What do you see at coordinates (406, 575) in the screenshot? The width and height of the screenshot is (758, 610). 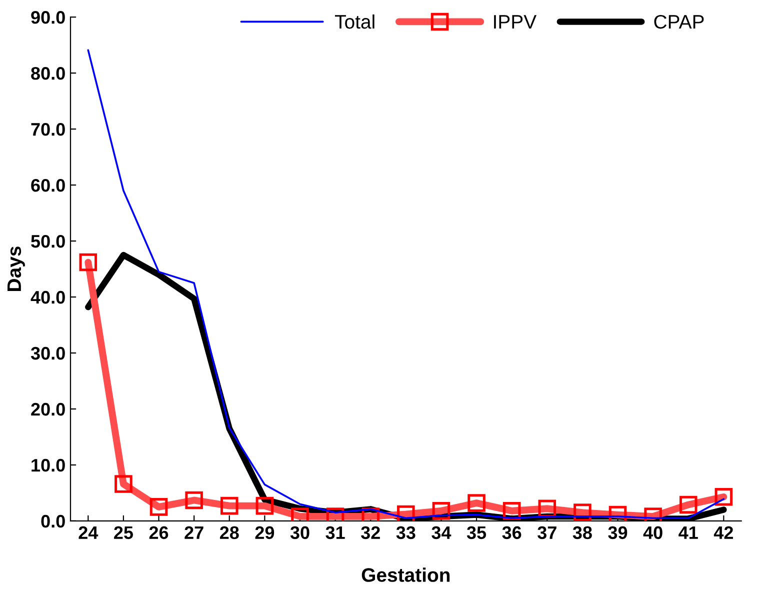 I see `x-axis-title: Gestation` at bounding box center [406, 575].